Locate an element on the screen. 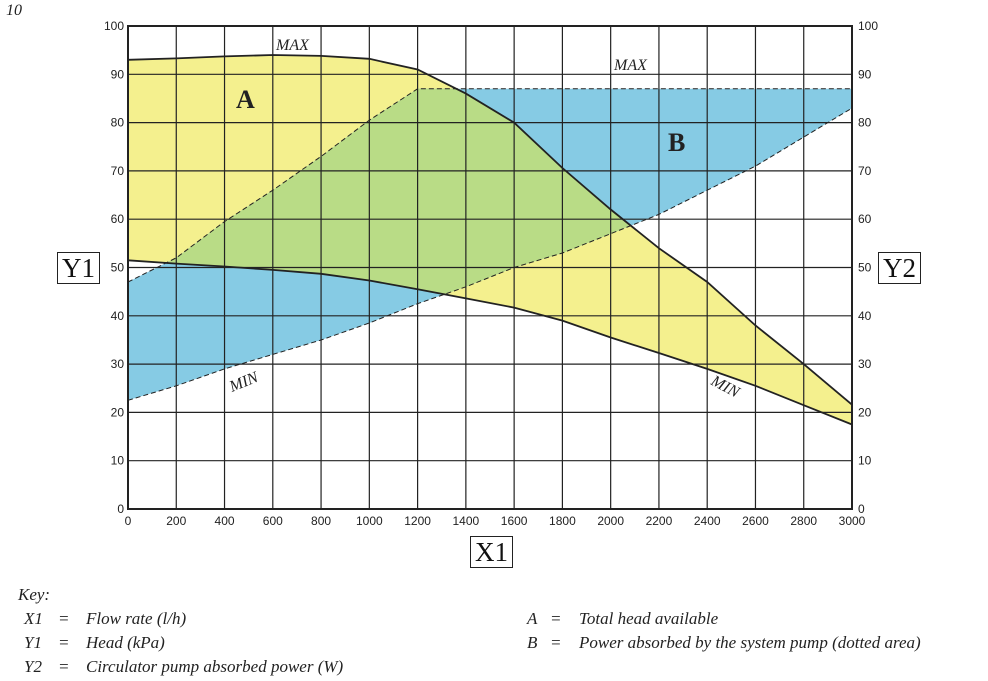 This screenshot has width=988, height=681. key-desc: Total head available is located at coordinates (649, 618).